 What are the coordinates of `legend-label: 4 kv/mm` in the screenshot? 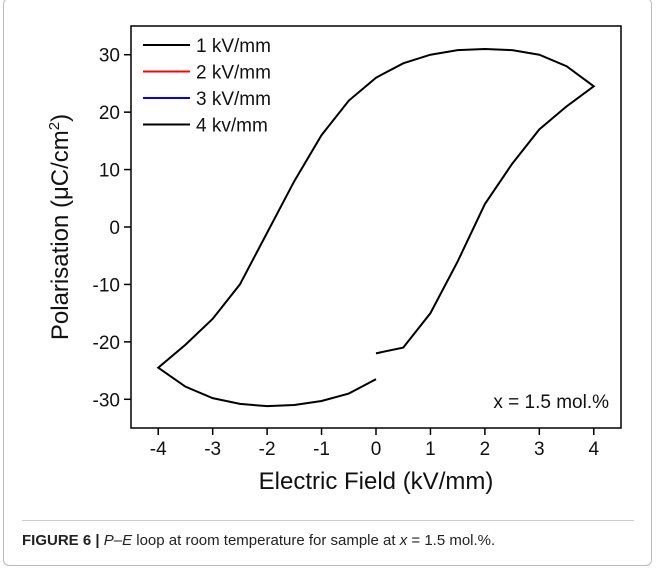 It's located at (232, 126).